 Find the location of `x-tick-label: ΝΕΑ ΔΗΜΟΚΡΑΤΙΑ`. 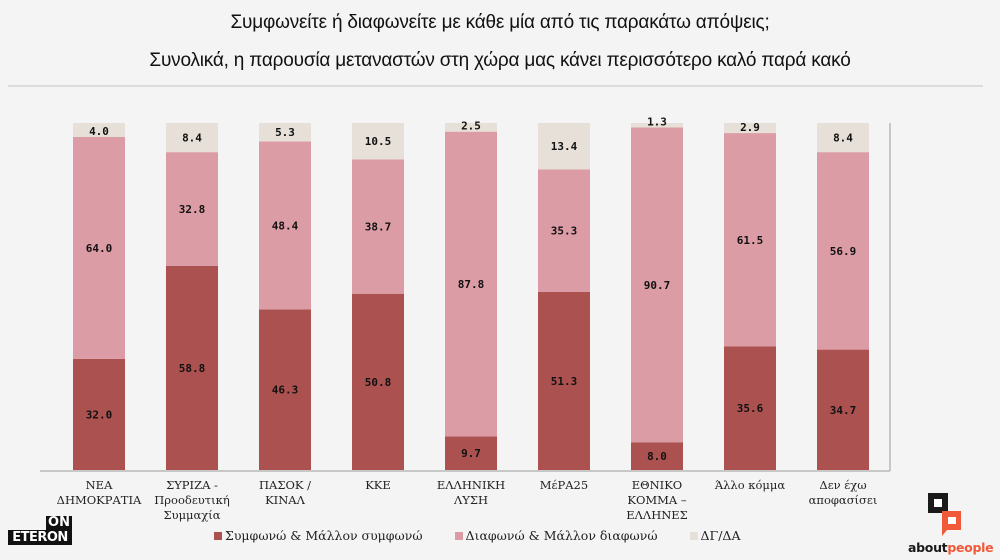

x-tick-label: ΝΕΑ ΔΗΜΟΚΡΑΤΙΑ is located at coordinates (99, 493).